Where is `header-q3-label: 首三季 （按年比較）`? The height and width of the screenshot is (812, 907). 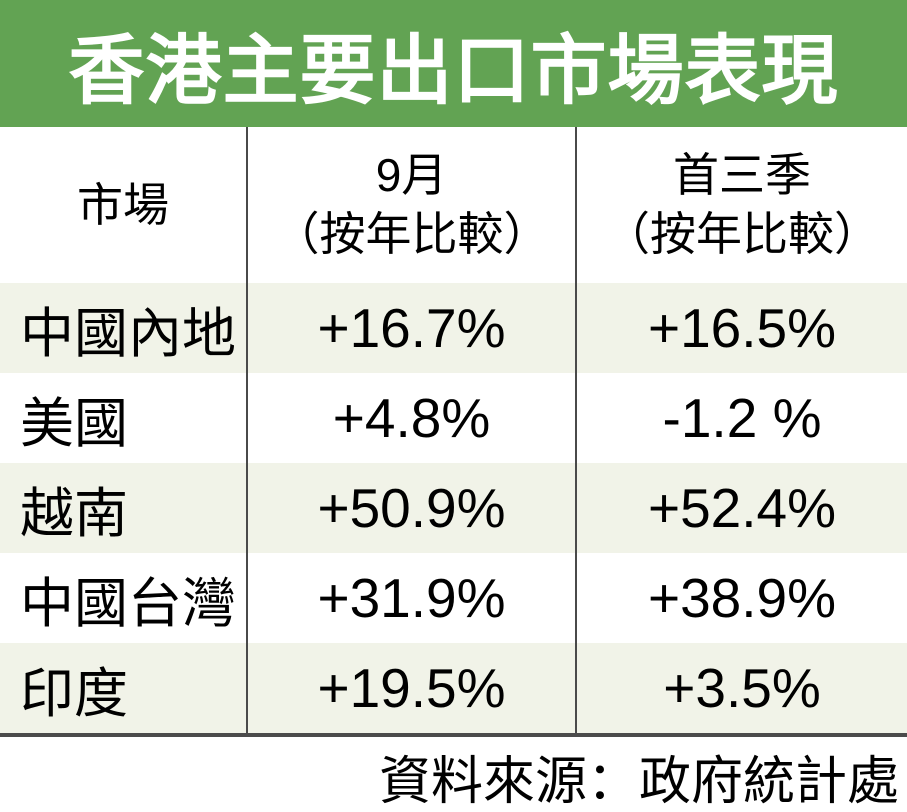 header-q3-label: 首三季 （按年比較） is located at coordinates (742, 205).